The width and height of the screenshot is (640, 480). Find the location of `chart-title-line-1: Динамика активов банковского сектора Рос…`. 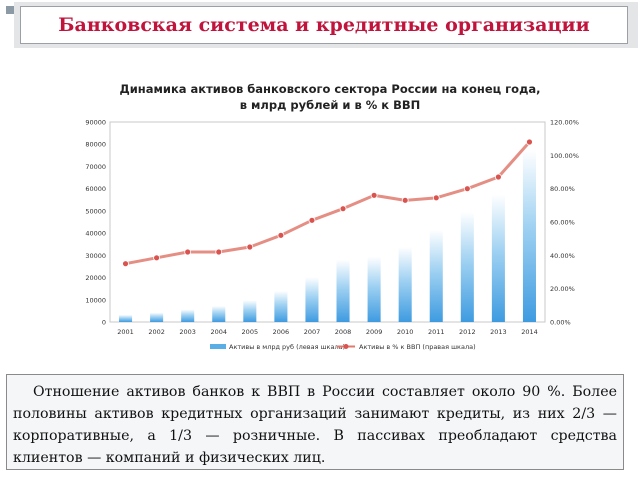

chart-title-line-1: Динамика активов банковского сектора Рос… is located at coordinates (329, 89).